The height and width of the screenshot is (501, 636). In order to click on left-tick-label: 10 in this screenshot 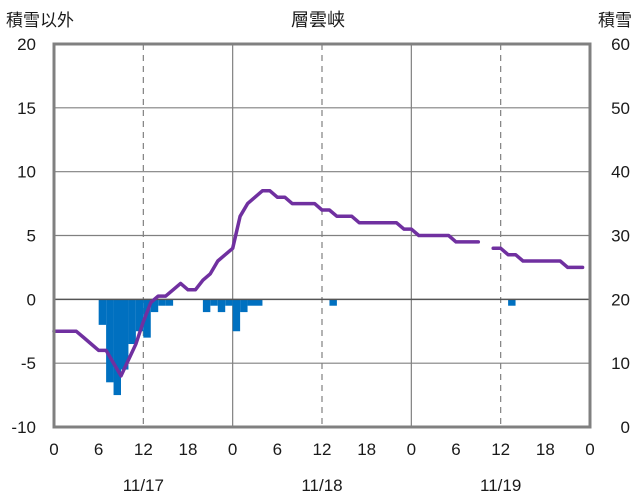, I will do `click(26, 172)`.